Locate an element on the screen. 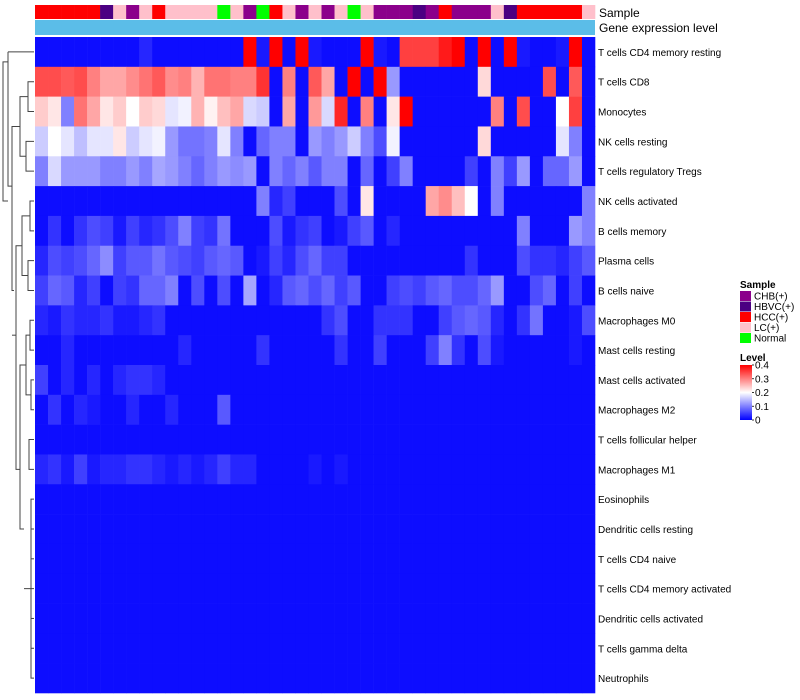 This screenshot has width=800, height=700. row-label: Dendritic cells resting is located at coordinates (645, 530).